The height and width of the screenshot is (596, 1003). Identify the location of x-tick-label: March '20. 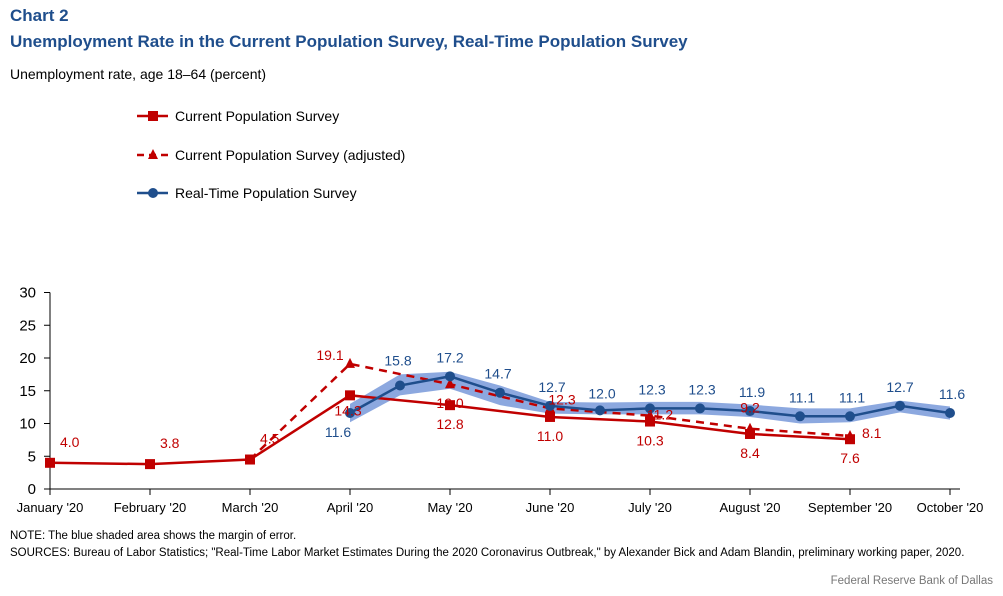
(250, 507).